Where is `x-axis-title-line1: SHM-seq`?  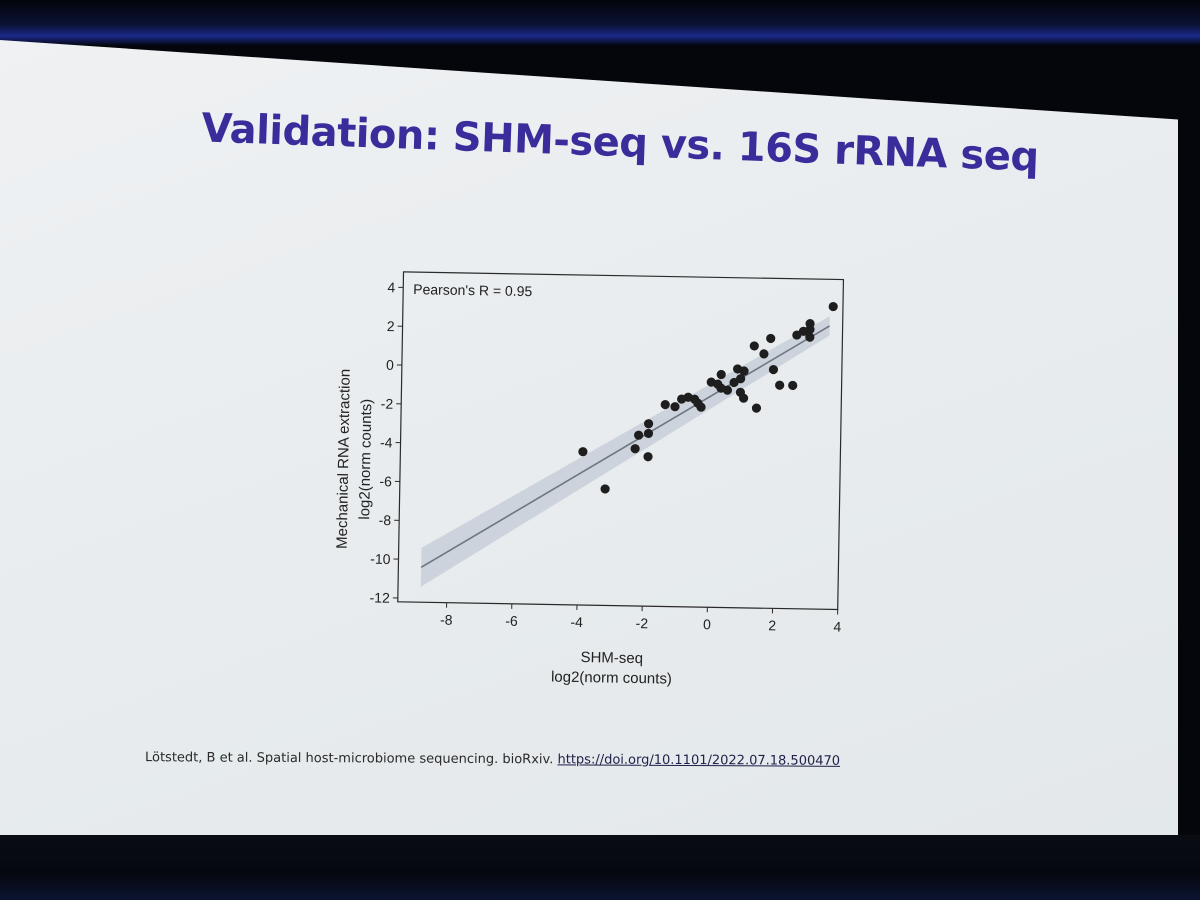 x-axis-title-line1: SHM-seq is located at coordinates (611, 658).